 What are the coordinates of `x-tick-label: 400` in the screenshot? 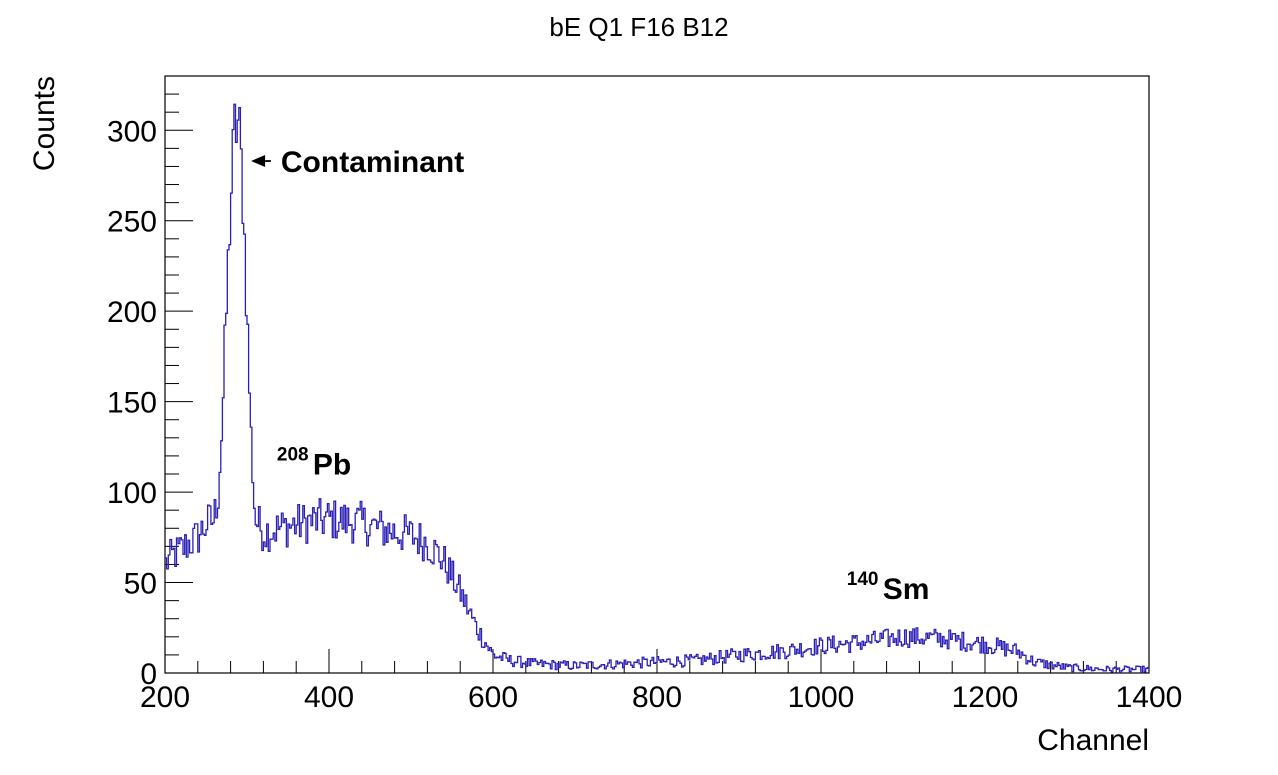 It's located at (329, 697).